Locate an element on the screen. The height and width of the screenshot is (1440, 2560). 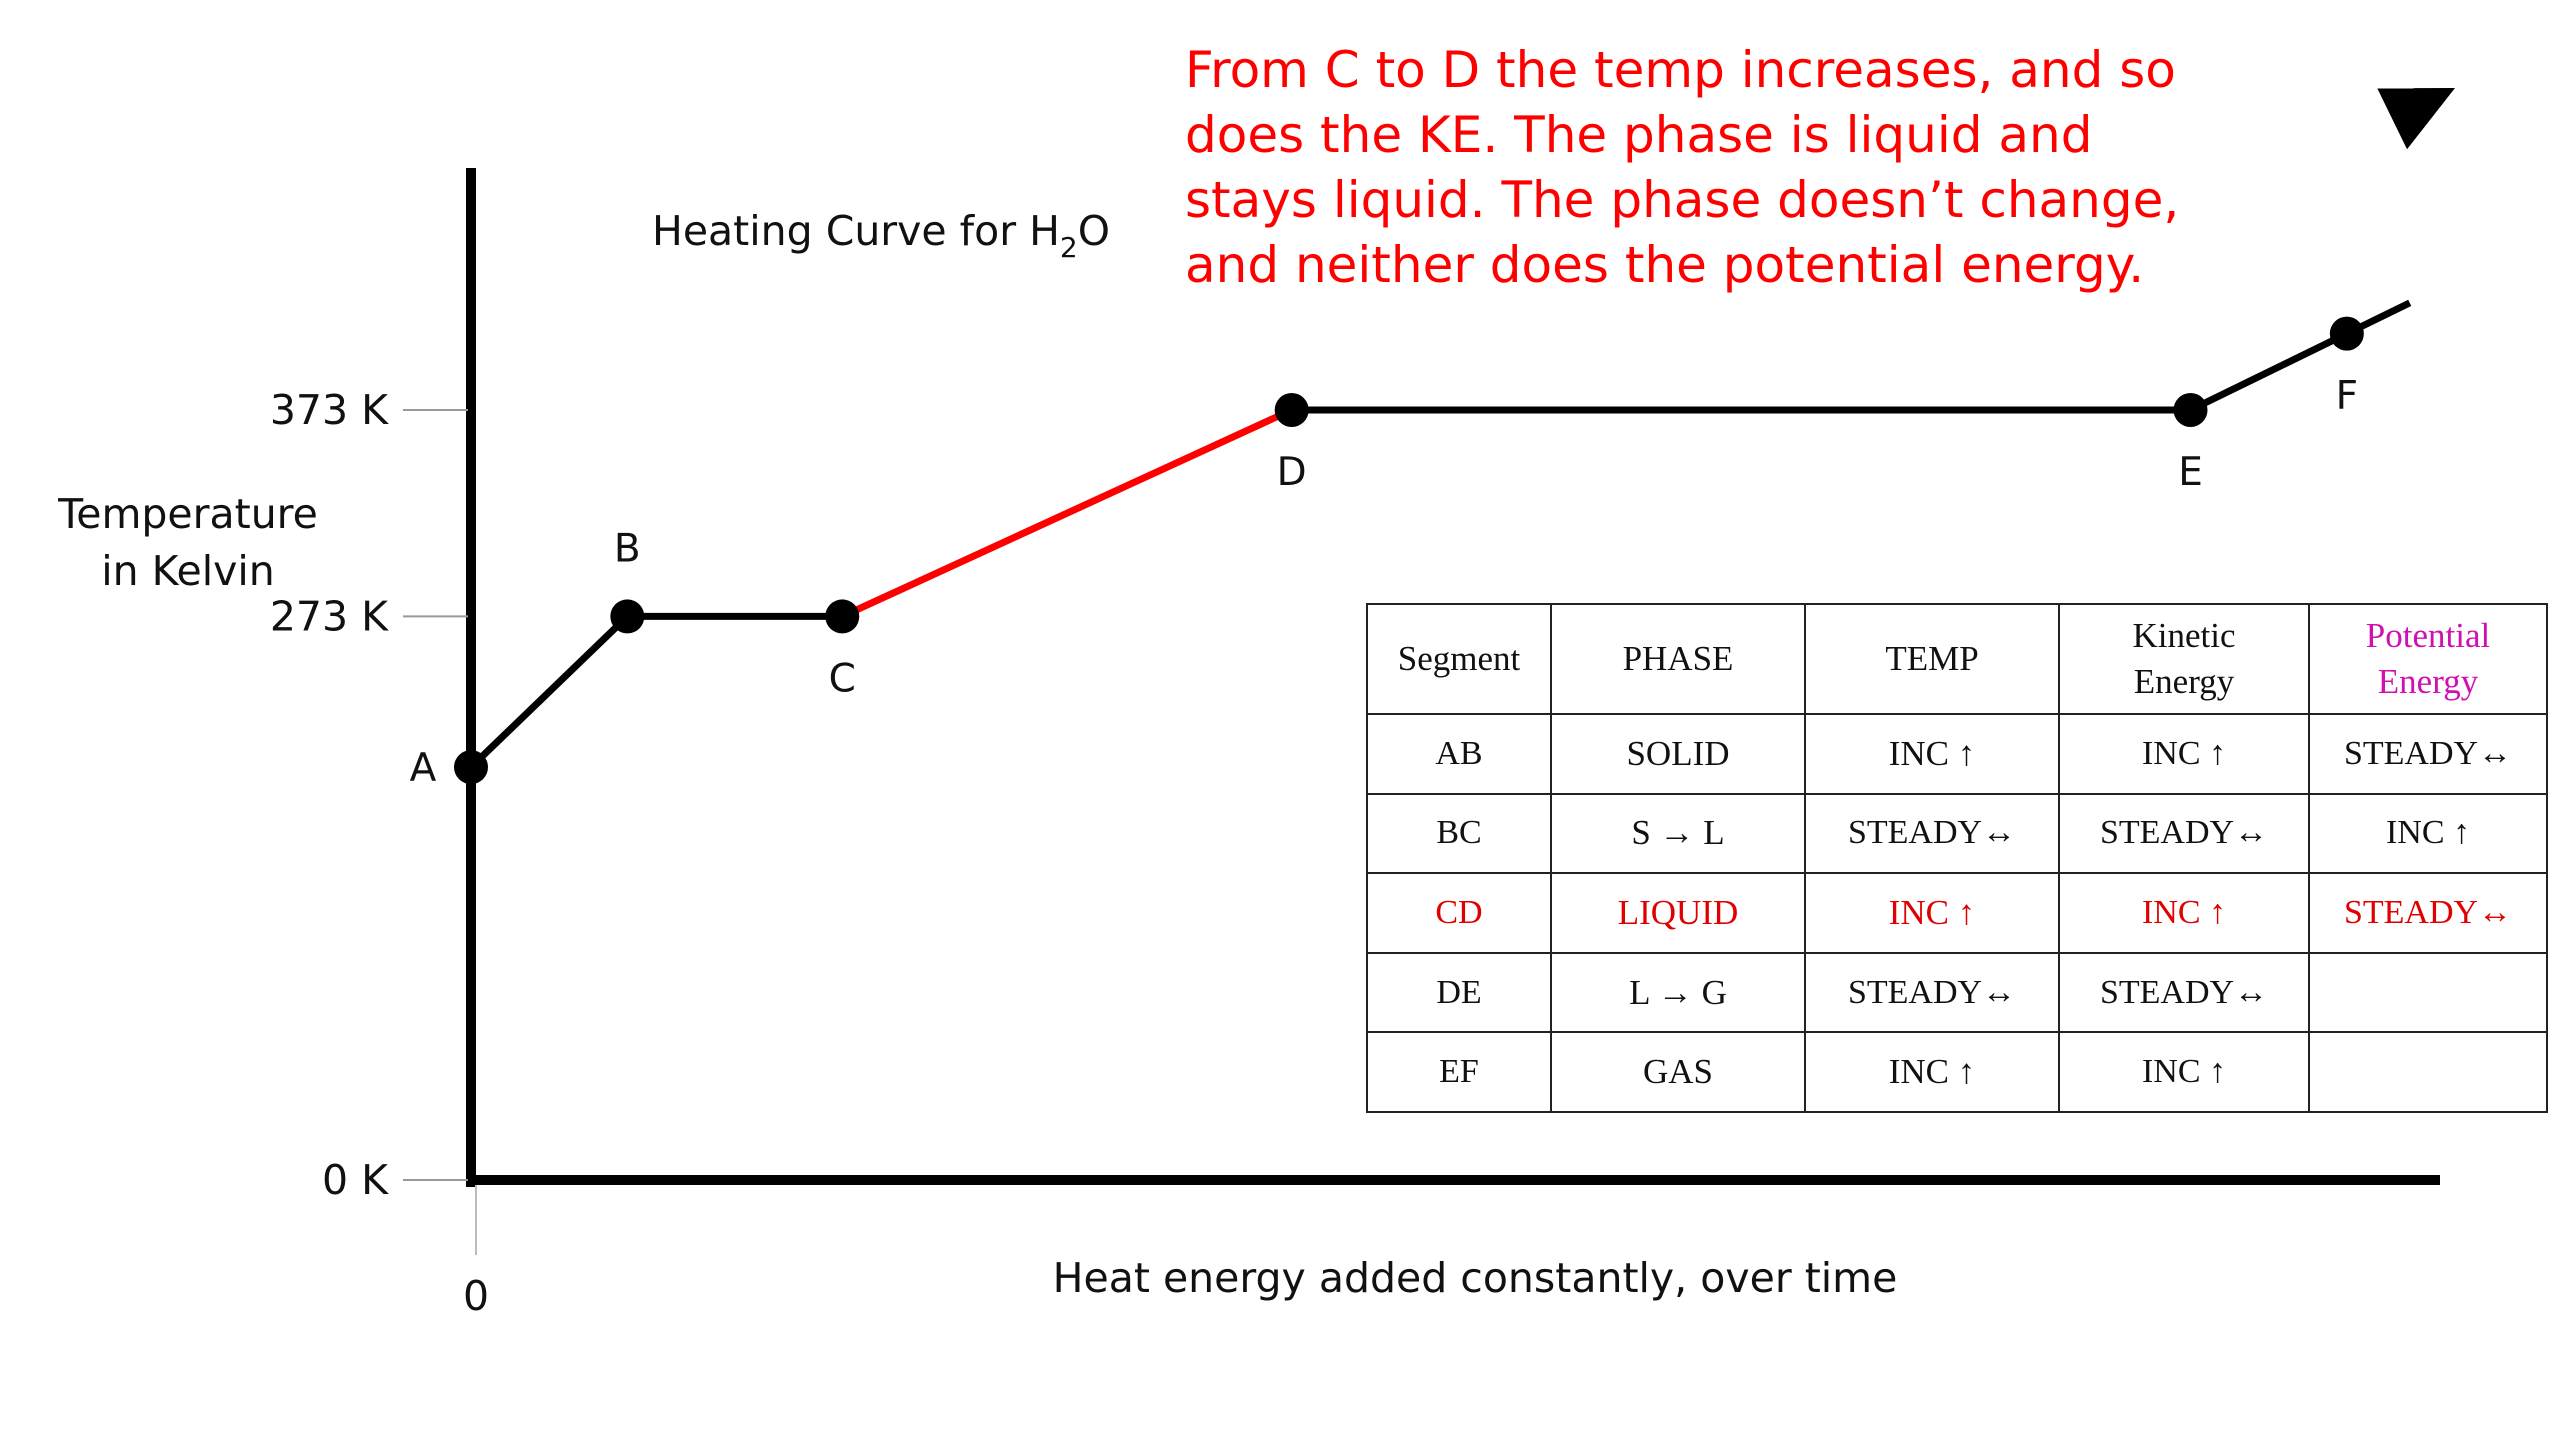
y-tick-label: 273 K is located at coordinates (329, 616).